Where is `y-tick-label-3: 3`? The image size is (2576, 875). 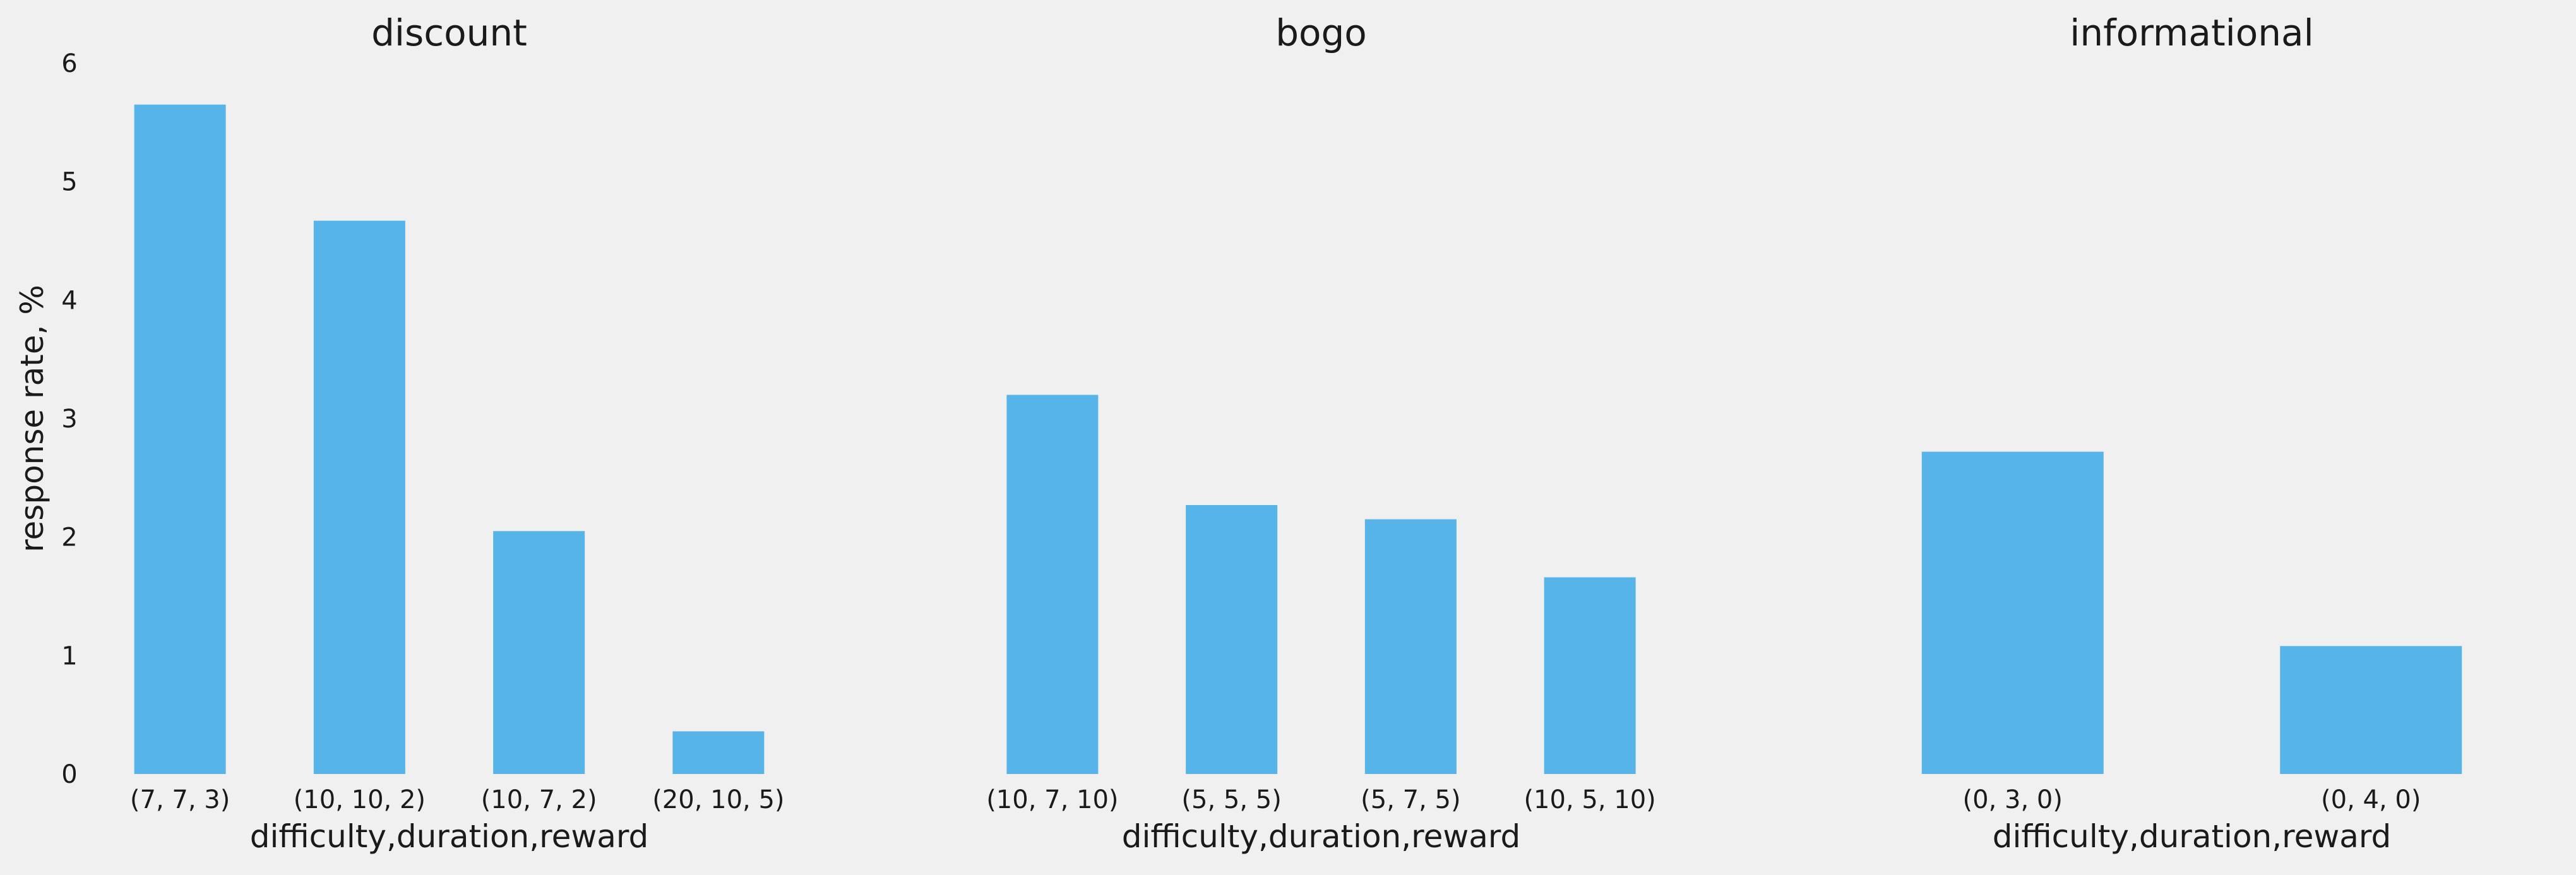
y-tick-label-3: 3 is located at coordinates (69, 419).